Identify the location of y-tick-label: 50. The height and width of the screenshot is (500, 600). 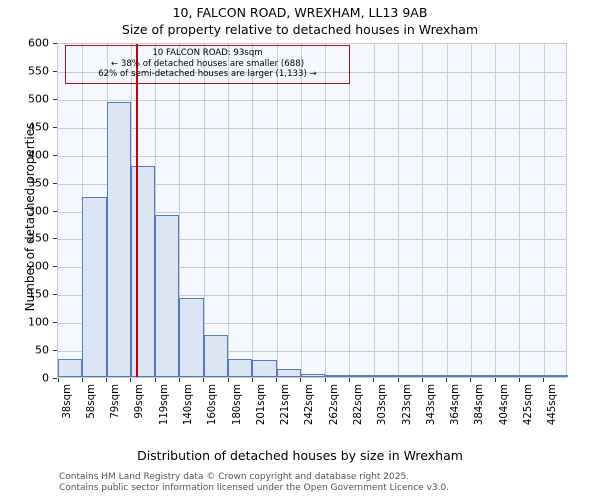
(42, 350).